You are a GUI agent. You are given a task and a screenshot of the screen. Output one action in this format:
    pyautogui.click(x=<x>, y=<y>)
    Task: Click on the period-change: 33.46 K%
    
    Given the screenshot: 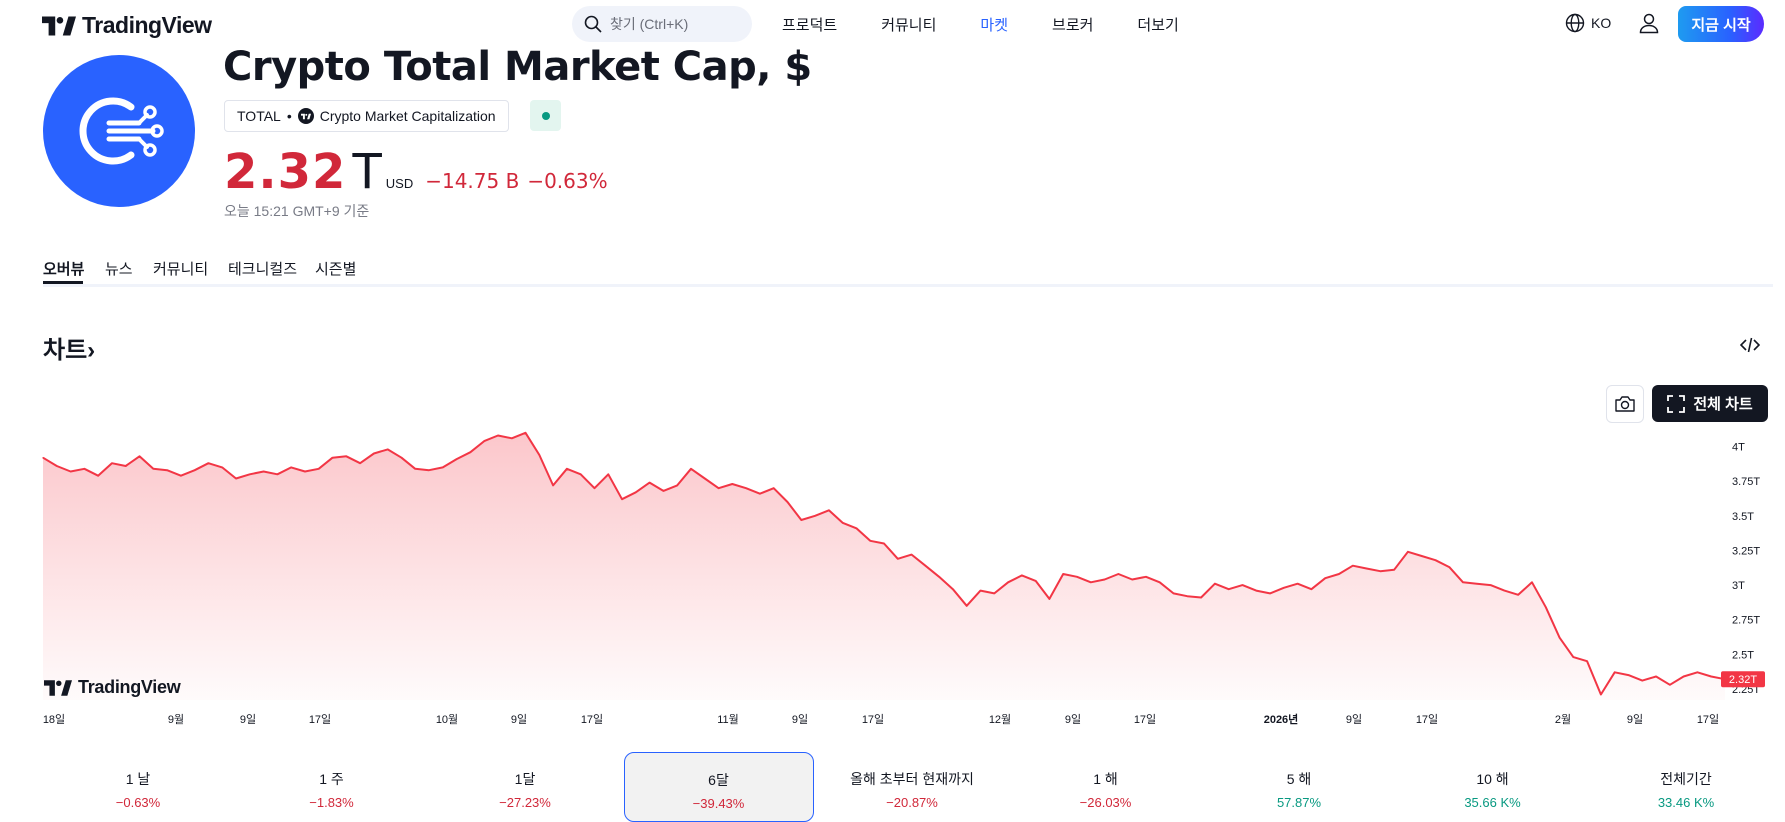 What is the action you would take?
    pyautogui.click(x=1686, y=802)
    